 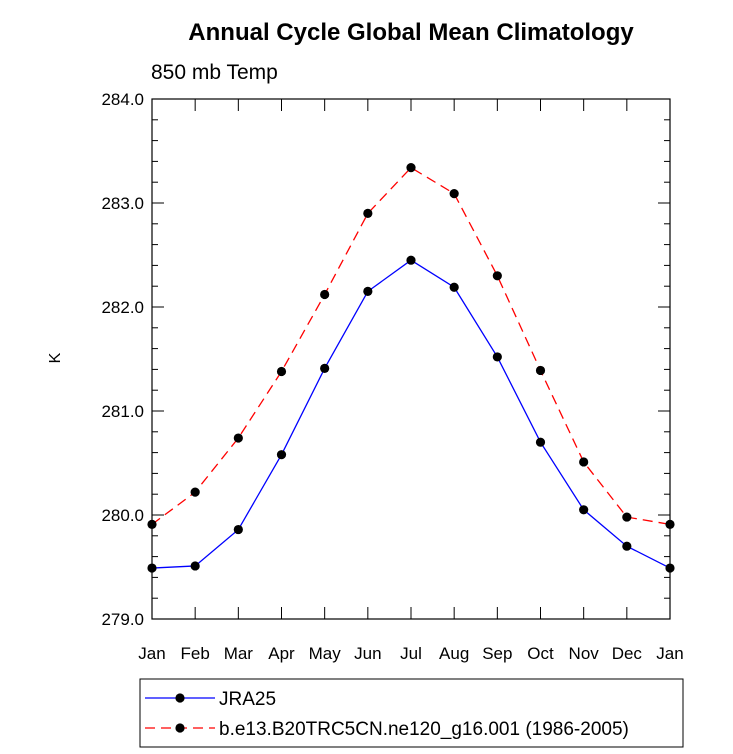 I want to click on x-tick-labels: Jan Feb Mar Apr May Jun Jul Aug Sep Oct Nov Dec Jan, so click(x=410, y=653).